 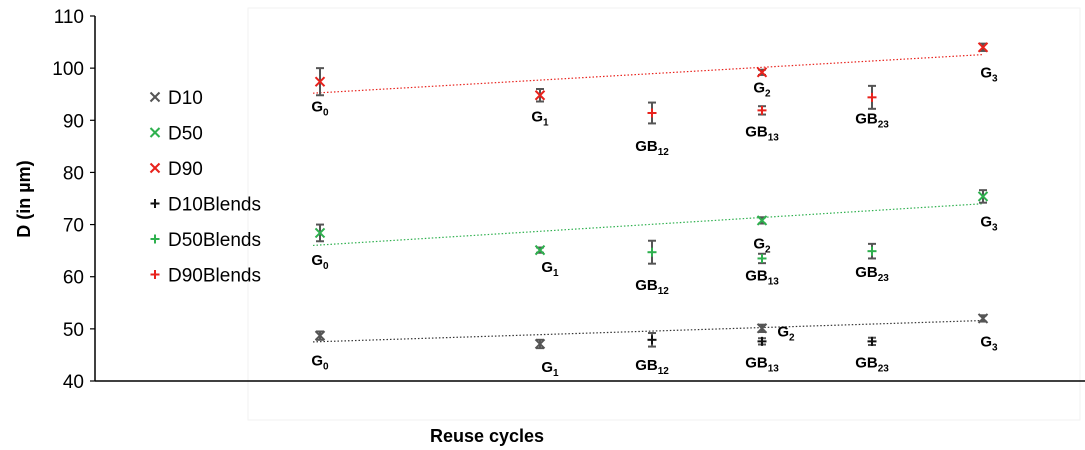 I want to click on legend-label: D10, so click(x=185, y=98).